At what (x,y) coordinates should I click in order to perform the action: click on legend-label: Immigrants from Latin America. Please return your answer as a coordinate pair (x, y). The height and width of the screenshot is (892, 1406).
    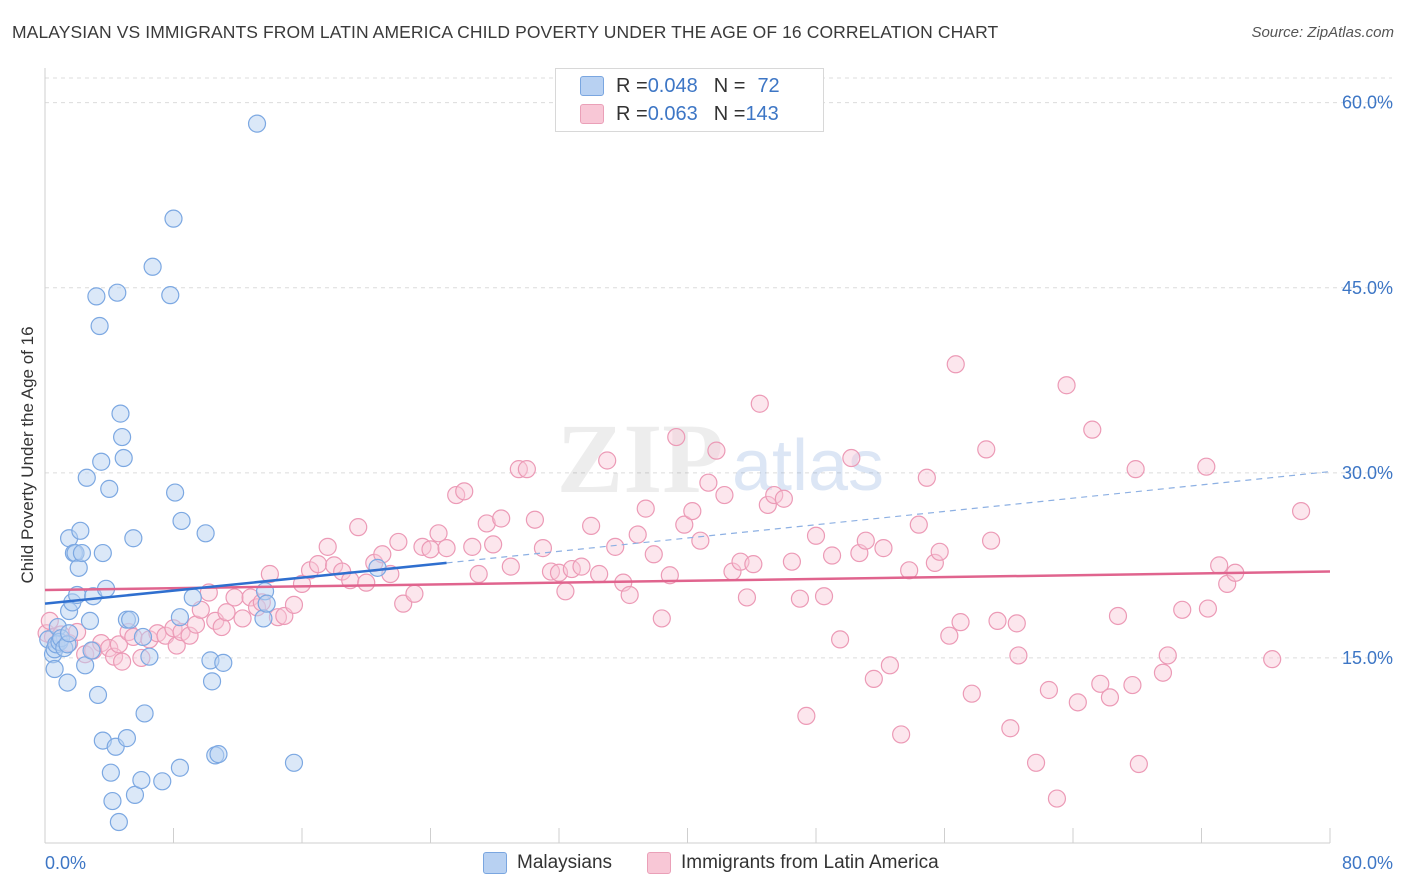
    Looking at the image, I should click on (810, 862).